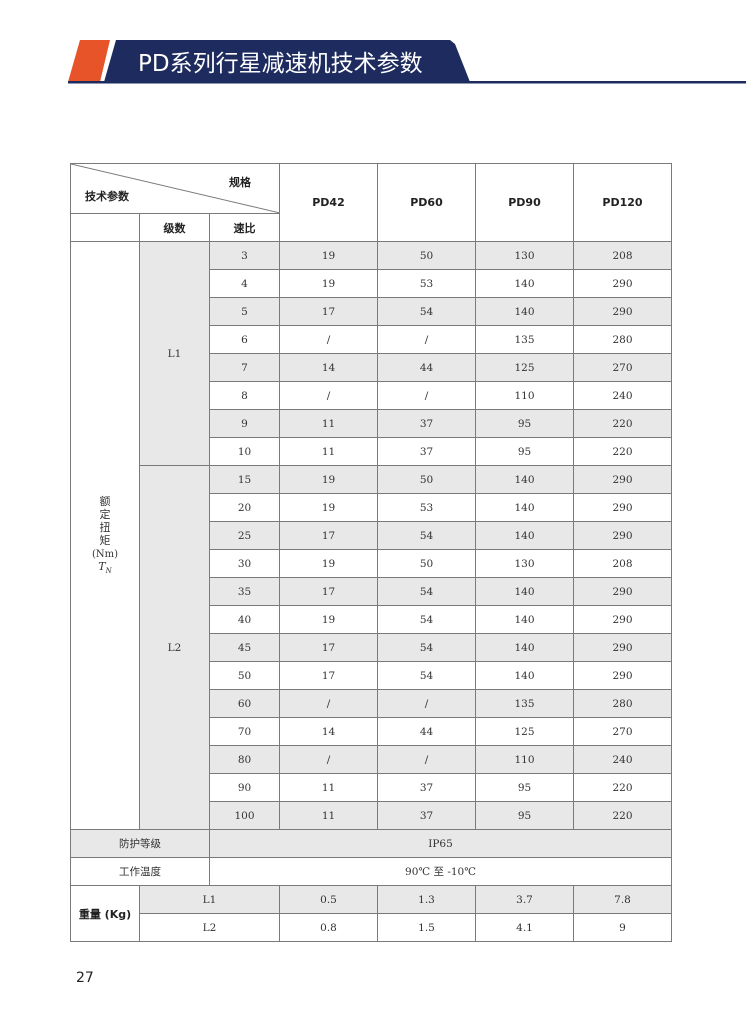 The image size is (750, 1024). I want to click on ratio-cell: 9, so click(244, 423).